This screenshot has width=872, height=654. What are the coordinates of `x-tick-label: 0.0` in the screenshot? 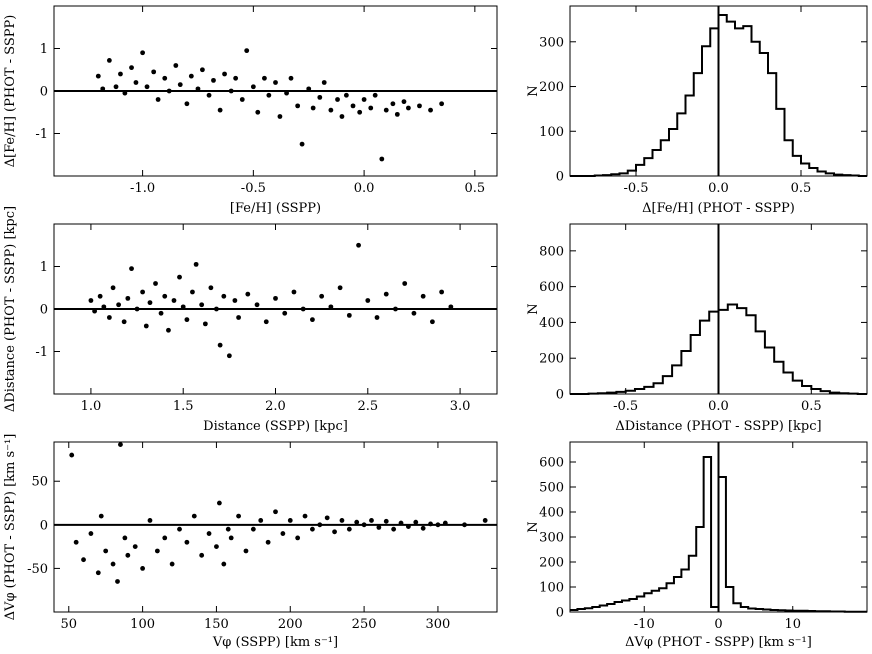 It's located at (718, 188).